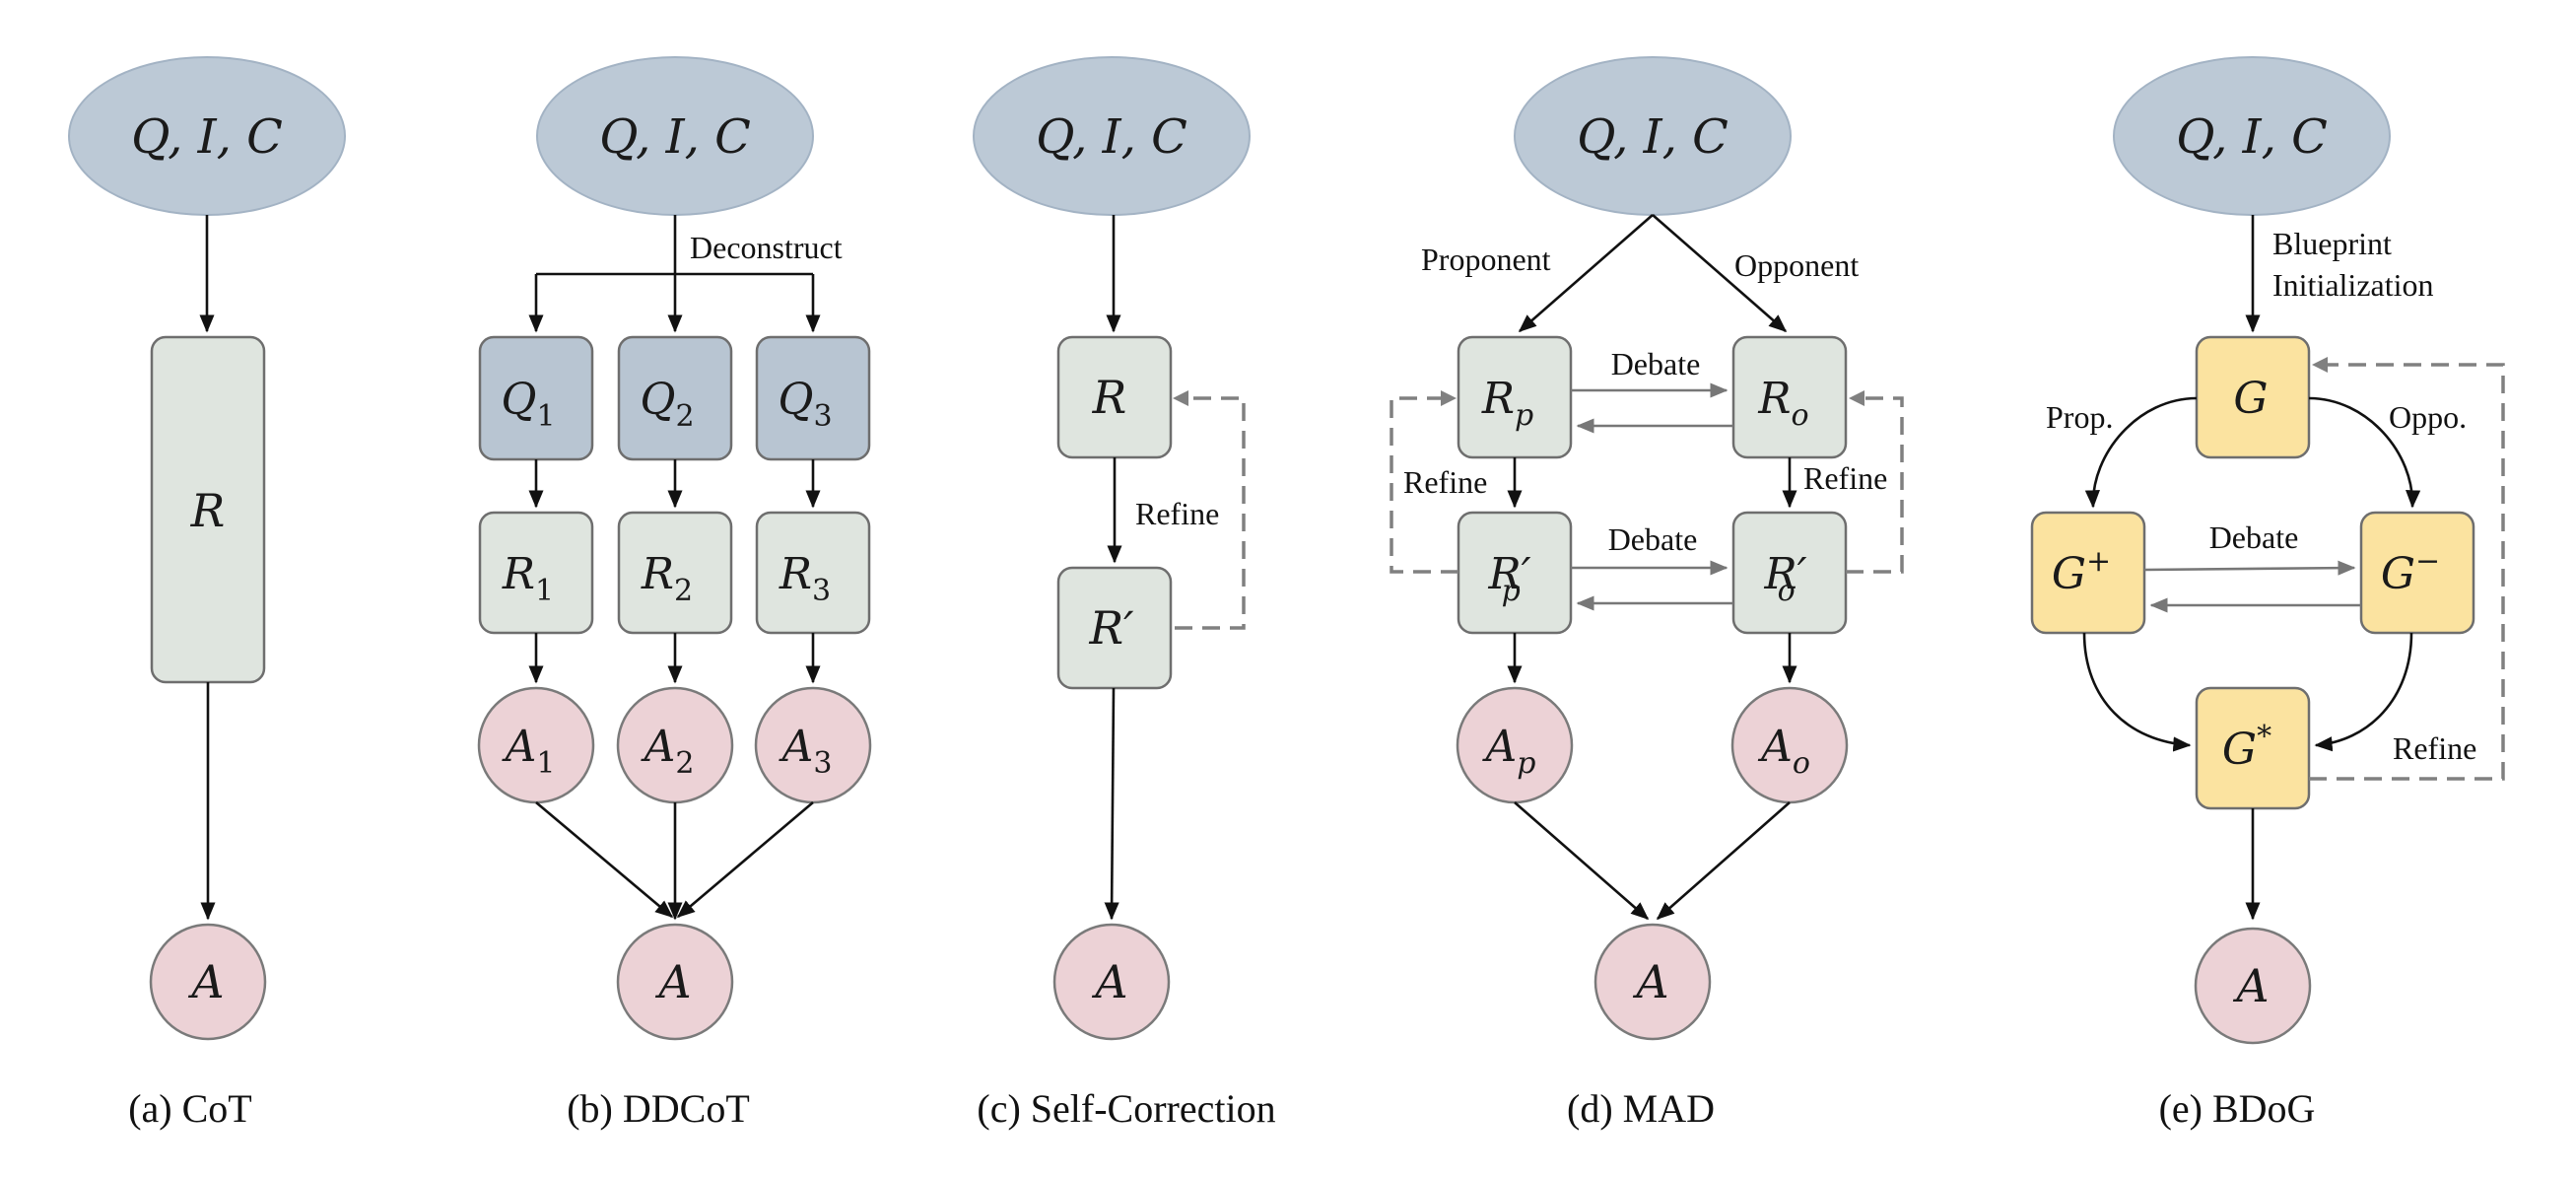 This screenshot has height=1177, width=2576. What do you see at coordinates (1111, 804) in the screenshot?
I see `sc-arrow-rprime-answer` at bounding box center [1111, 804].